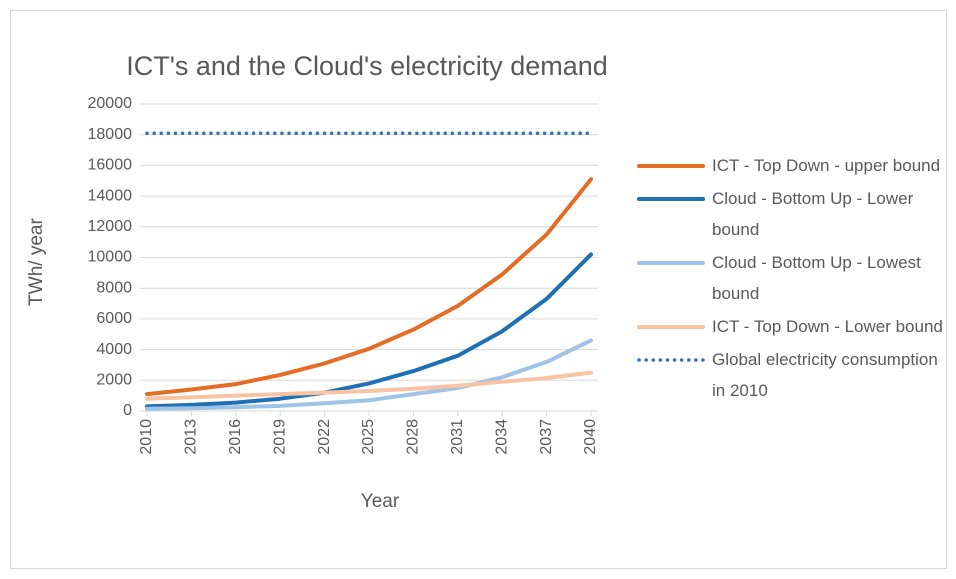 The image size is (956, 579). What do you see at coordinates (110, 226) in the screenshot?
I see `y-tick-label: 12000` at bounding box center [110, 226].